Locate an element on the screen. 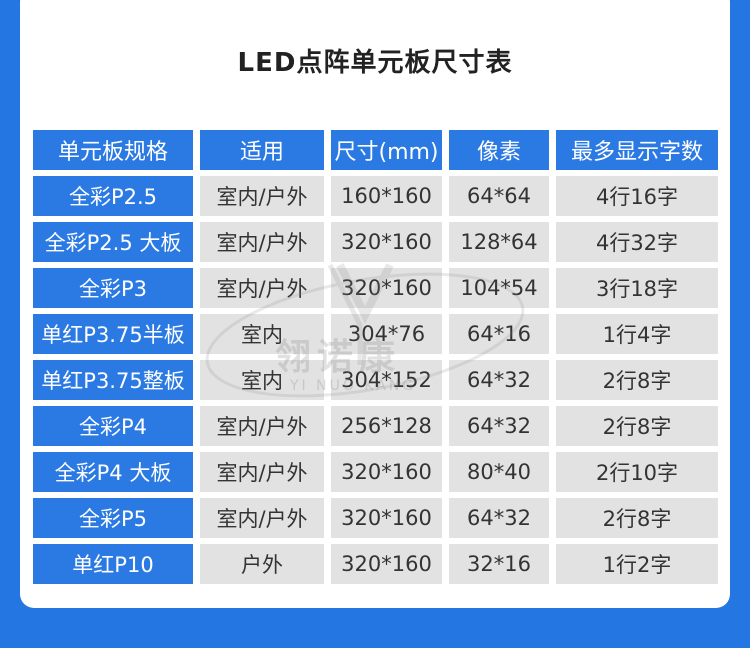  header-size: 尺寸(mm) is located at coordinates (386, 150).